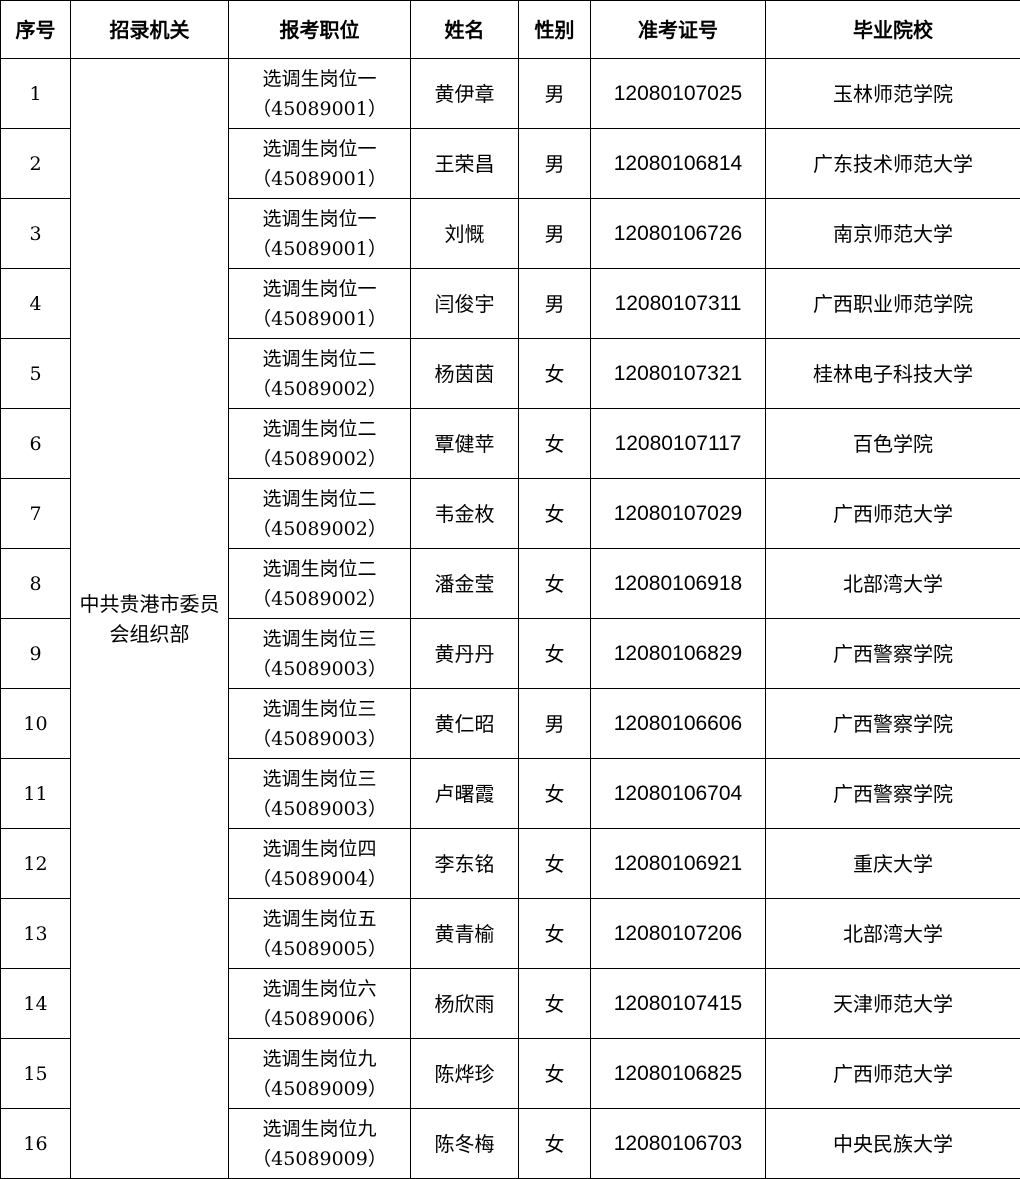 This screenshot has height=1179, width=1020. I want to click on position-code: （45089005）, so click(319, 949).